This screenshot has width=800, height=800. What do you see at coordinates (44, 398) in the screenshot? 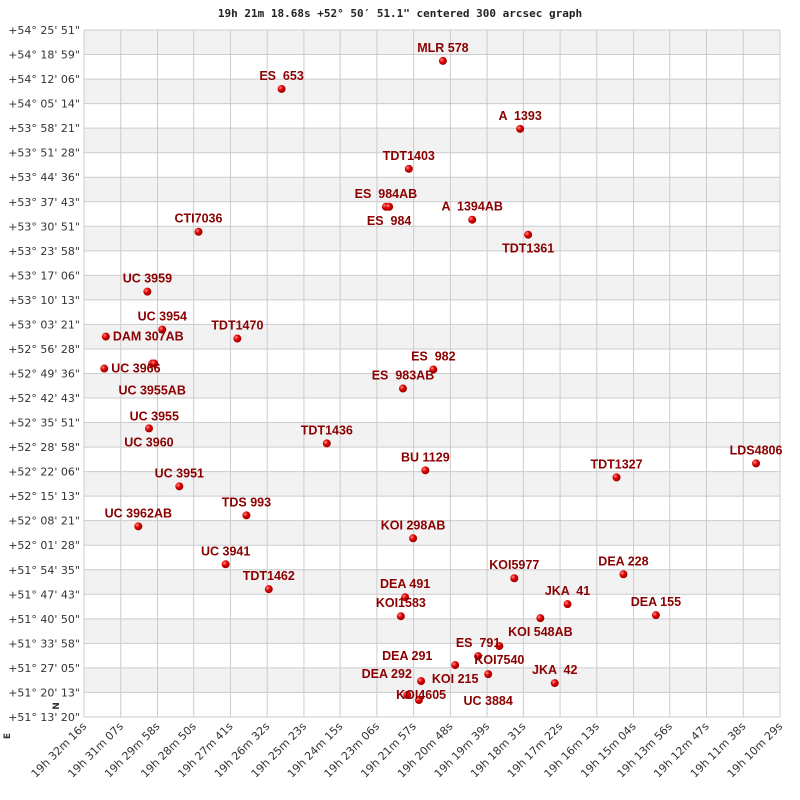
I see `y-tick-label: +52° 42' 43"` at bounding box center [44, 398].